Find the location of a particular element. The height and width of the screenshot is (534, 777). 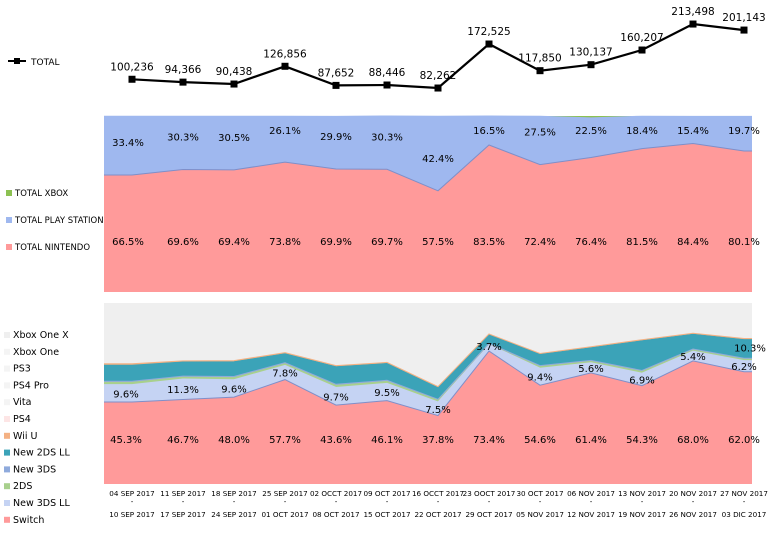

share-label-total-play-station-6: 42.4% is located at coordinates (438, 159).